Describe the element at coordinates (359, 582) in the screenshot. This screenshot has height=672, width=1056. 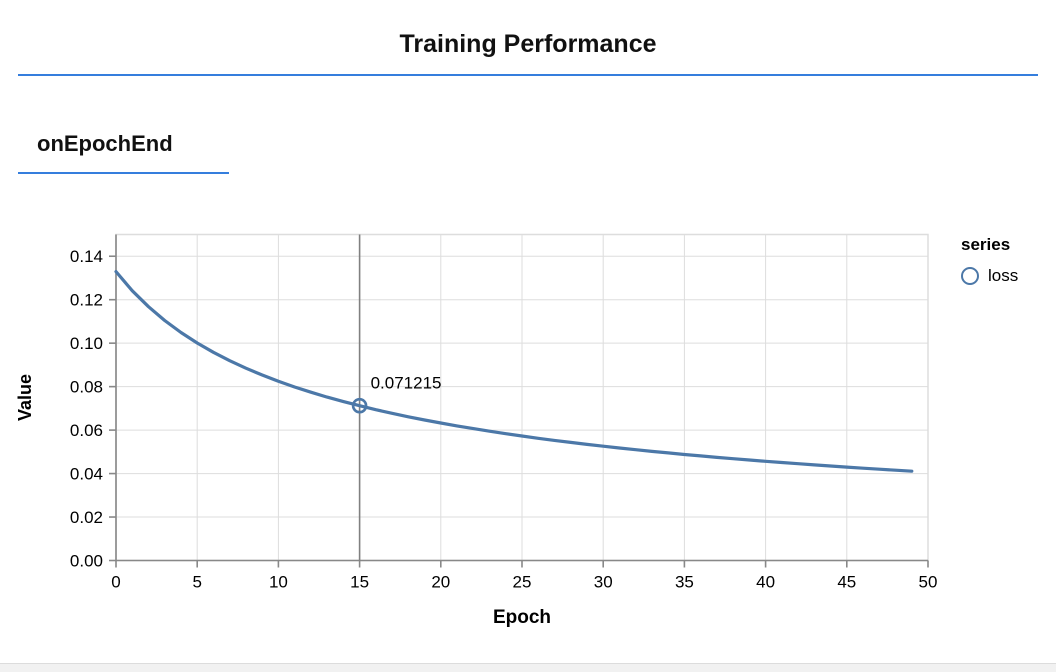
I see `svg-text: 15` at that location.